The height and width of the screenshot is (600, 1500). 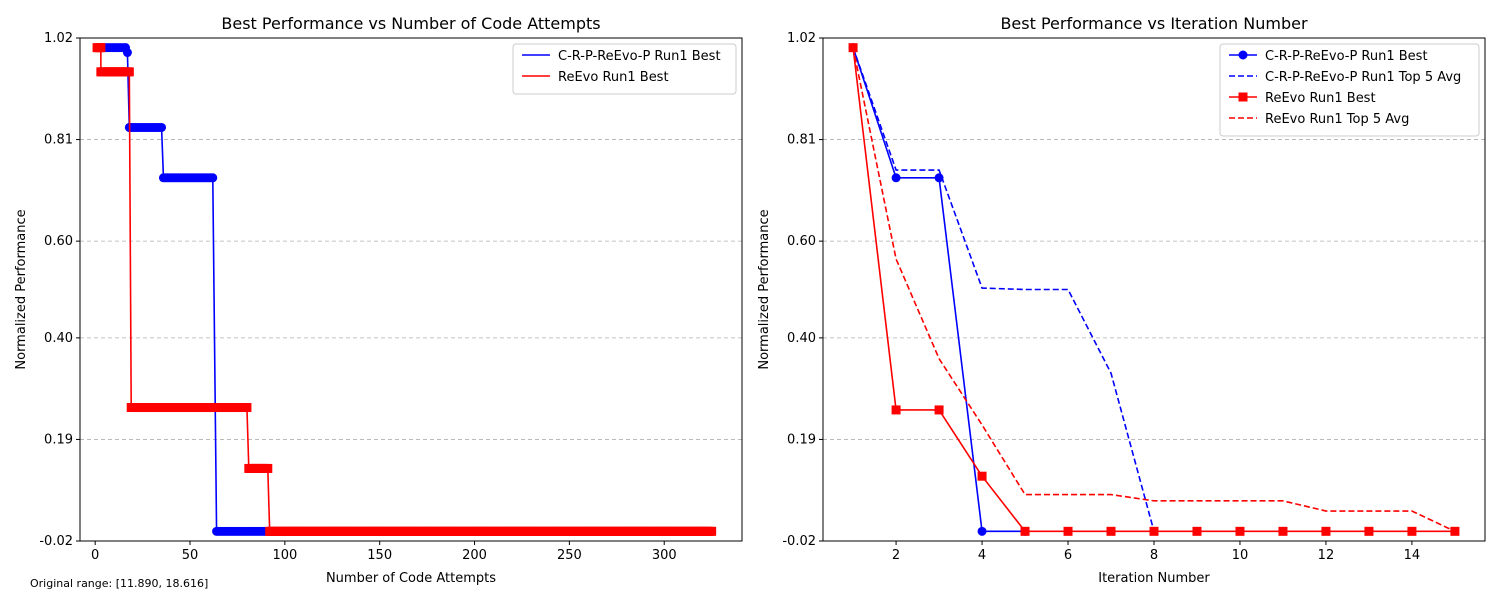 I want to click on right-x-tick-label: 4, so click(x=982, y=555).